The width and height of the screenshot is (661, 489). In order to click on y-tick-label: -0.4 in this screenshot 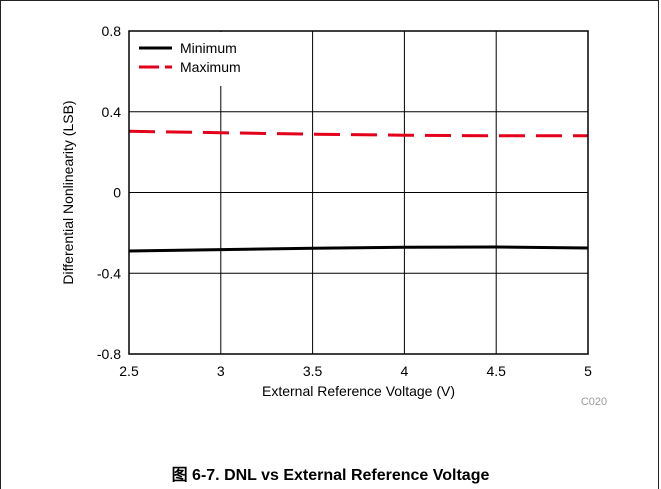, I will do `click(109, 273)`.